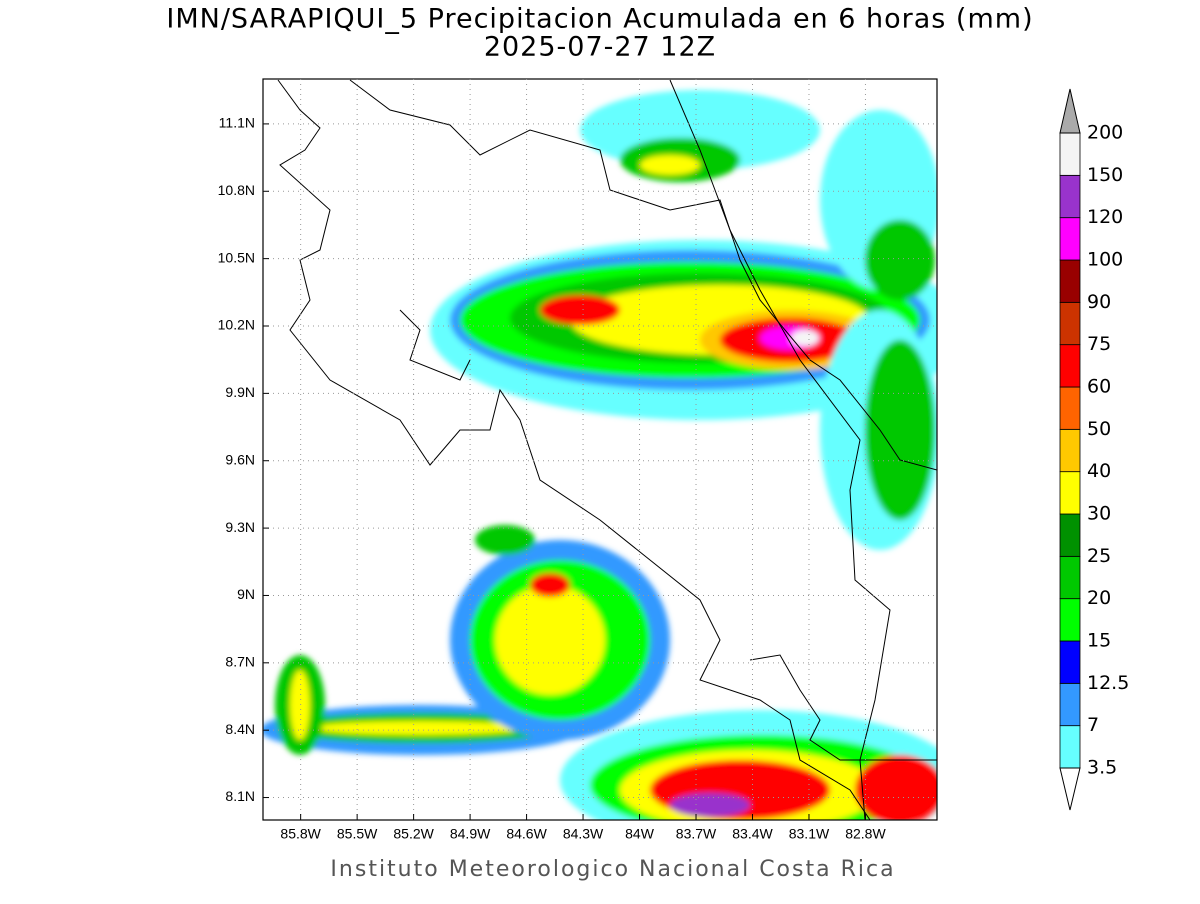 Image resolution: width=1200 pixels, height=904 pixels. What do you see at coordinates (1099, 598) in the screenshot?
I see `colorbar-label: 20` at bounding box center [1099, 598].